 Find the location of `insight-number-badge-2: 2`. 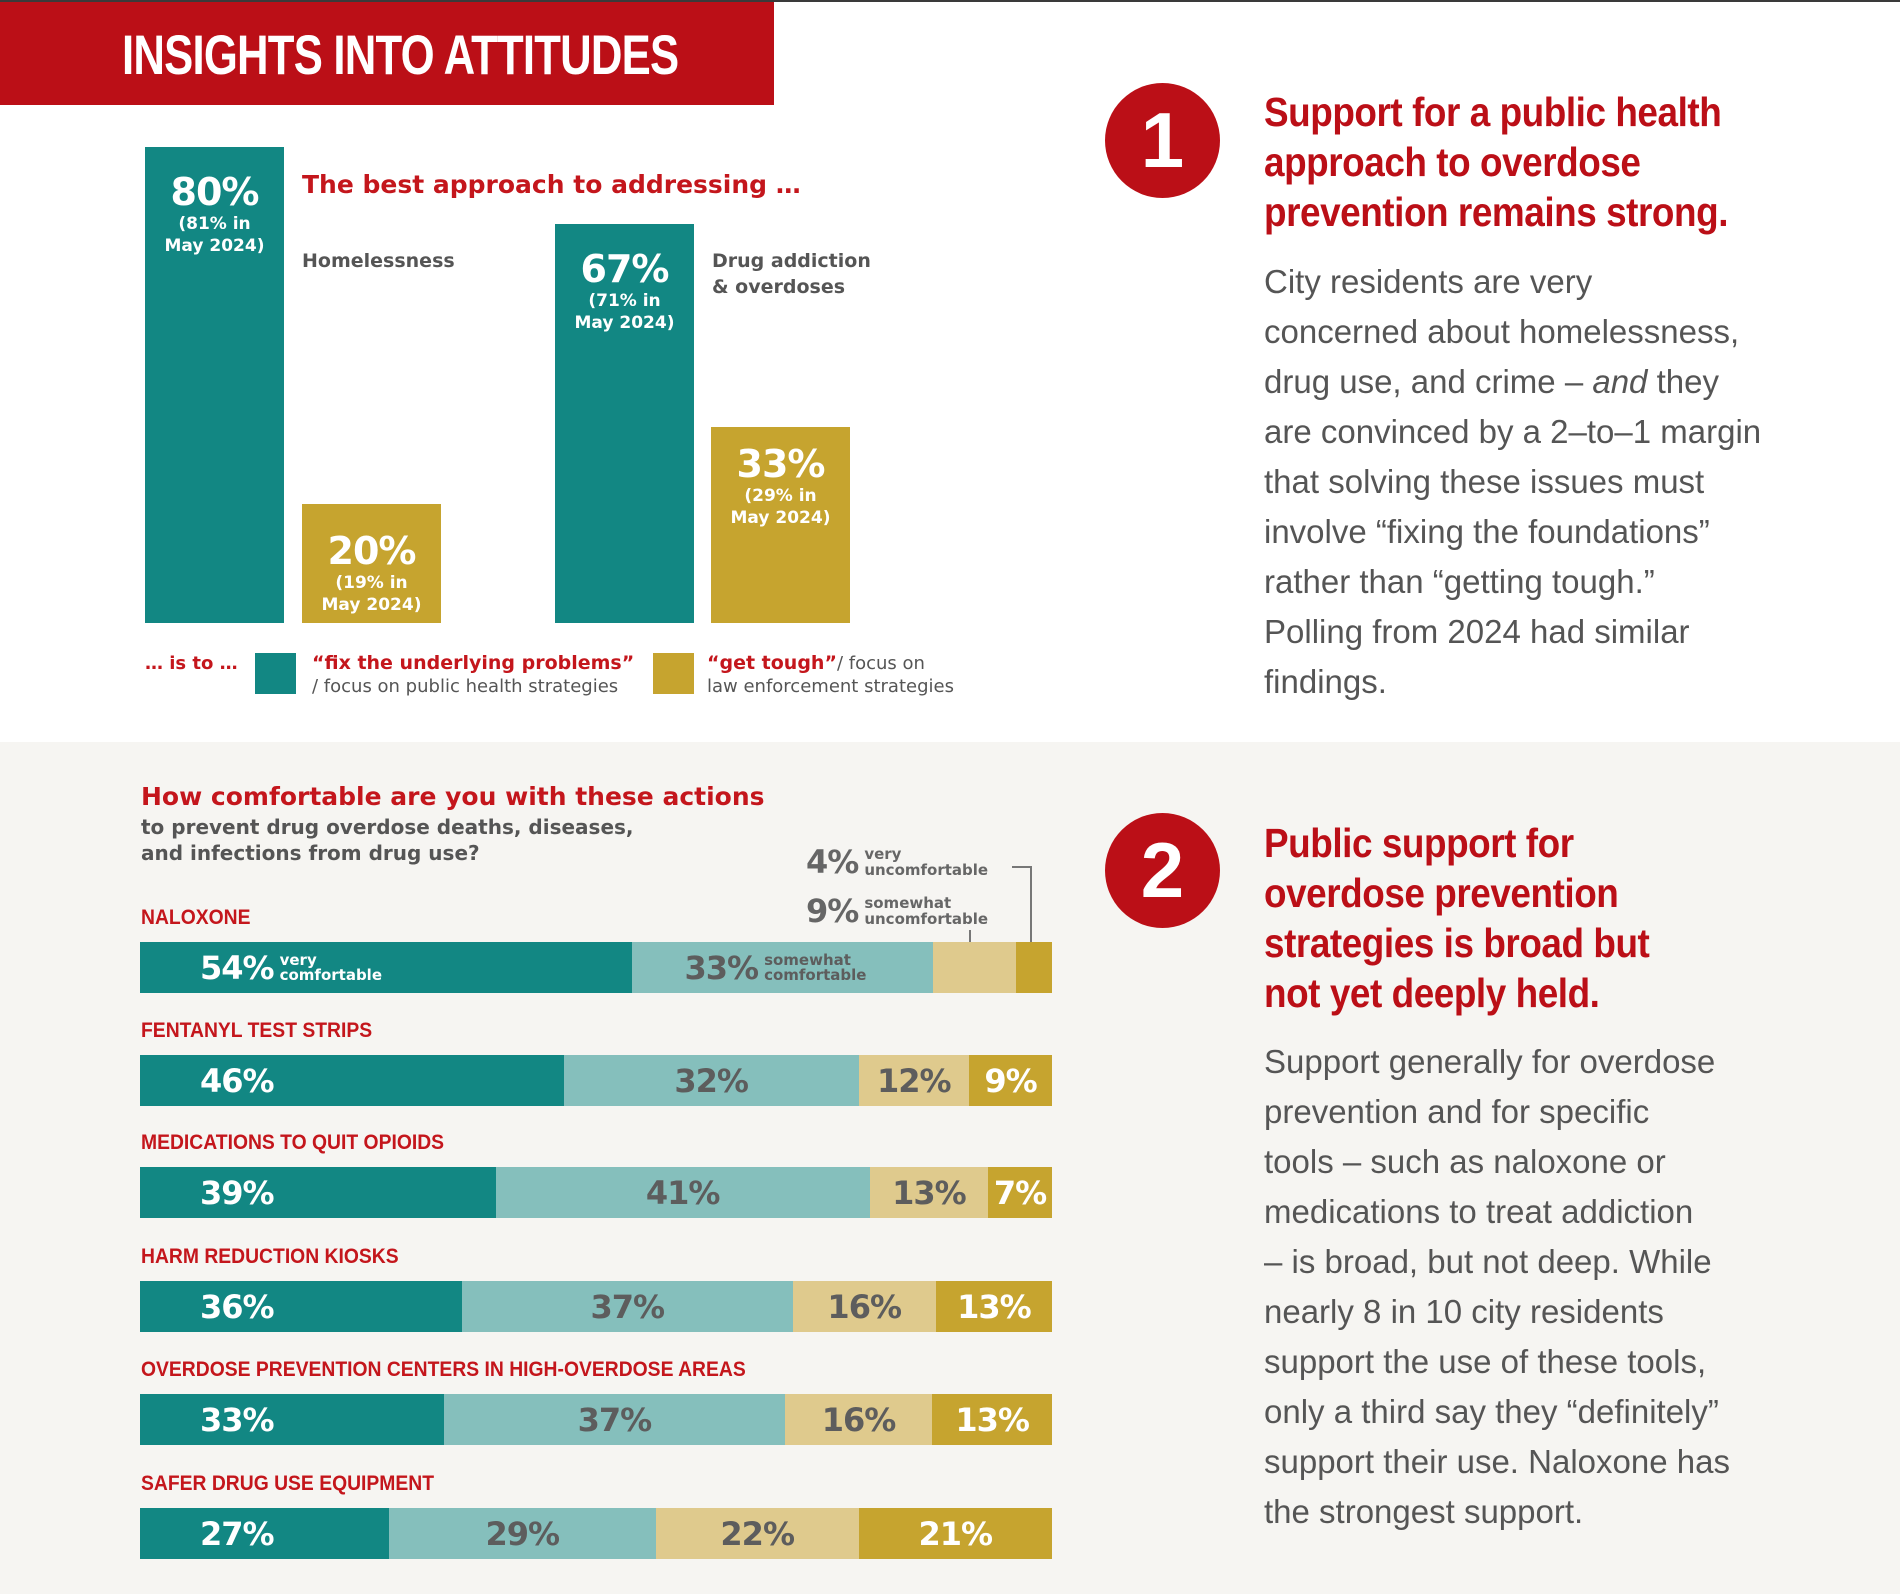

insight-number-badge-2: 2 is located at coordinates (1162, 870).